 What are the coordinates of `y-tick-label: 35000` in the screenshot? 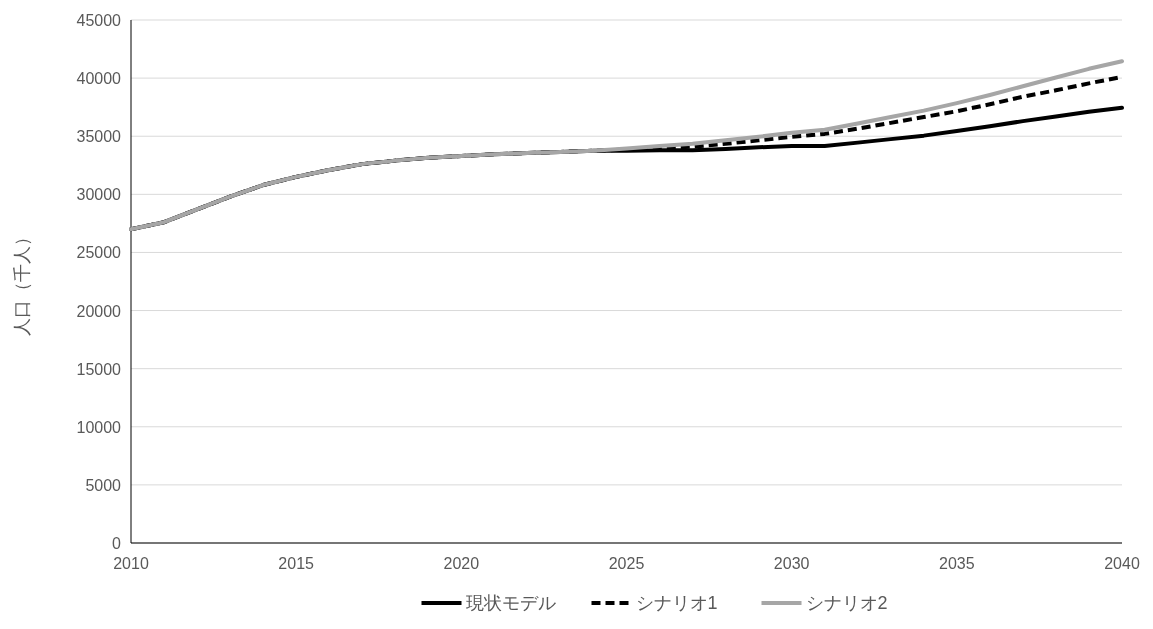 It's located at (99, 137).